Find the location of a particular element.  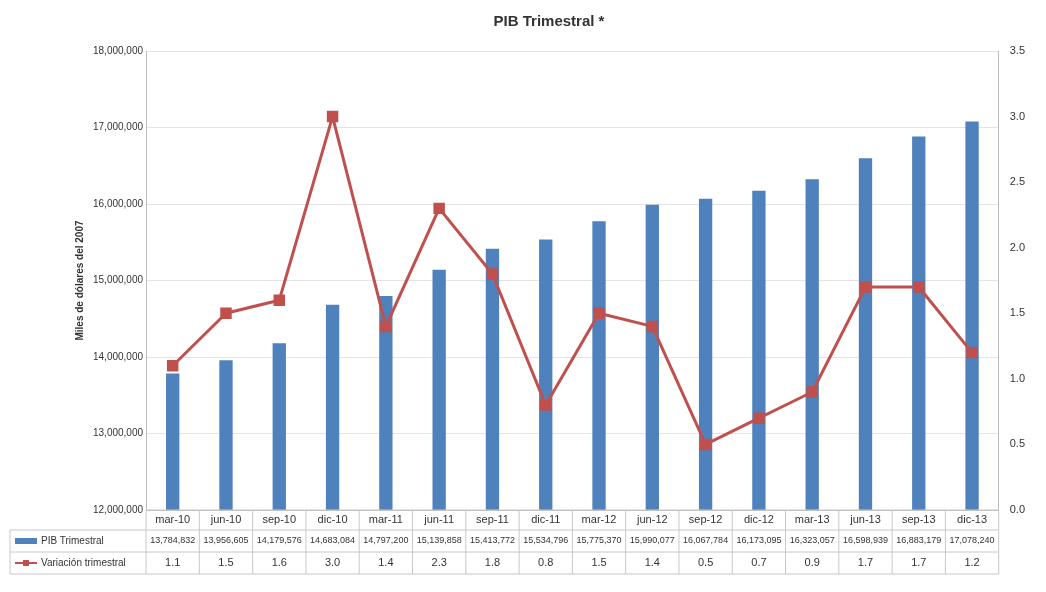

x-tick-label: jun-12 is located at coordinates (652, 519).